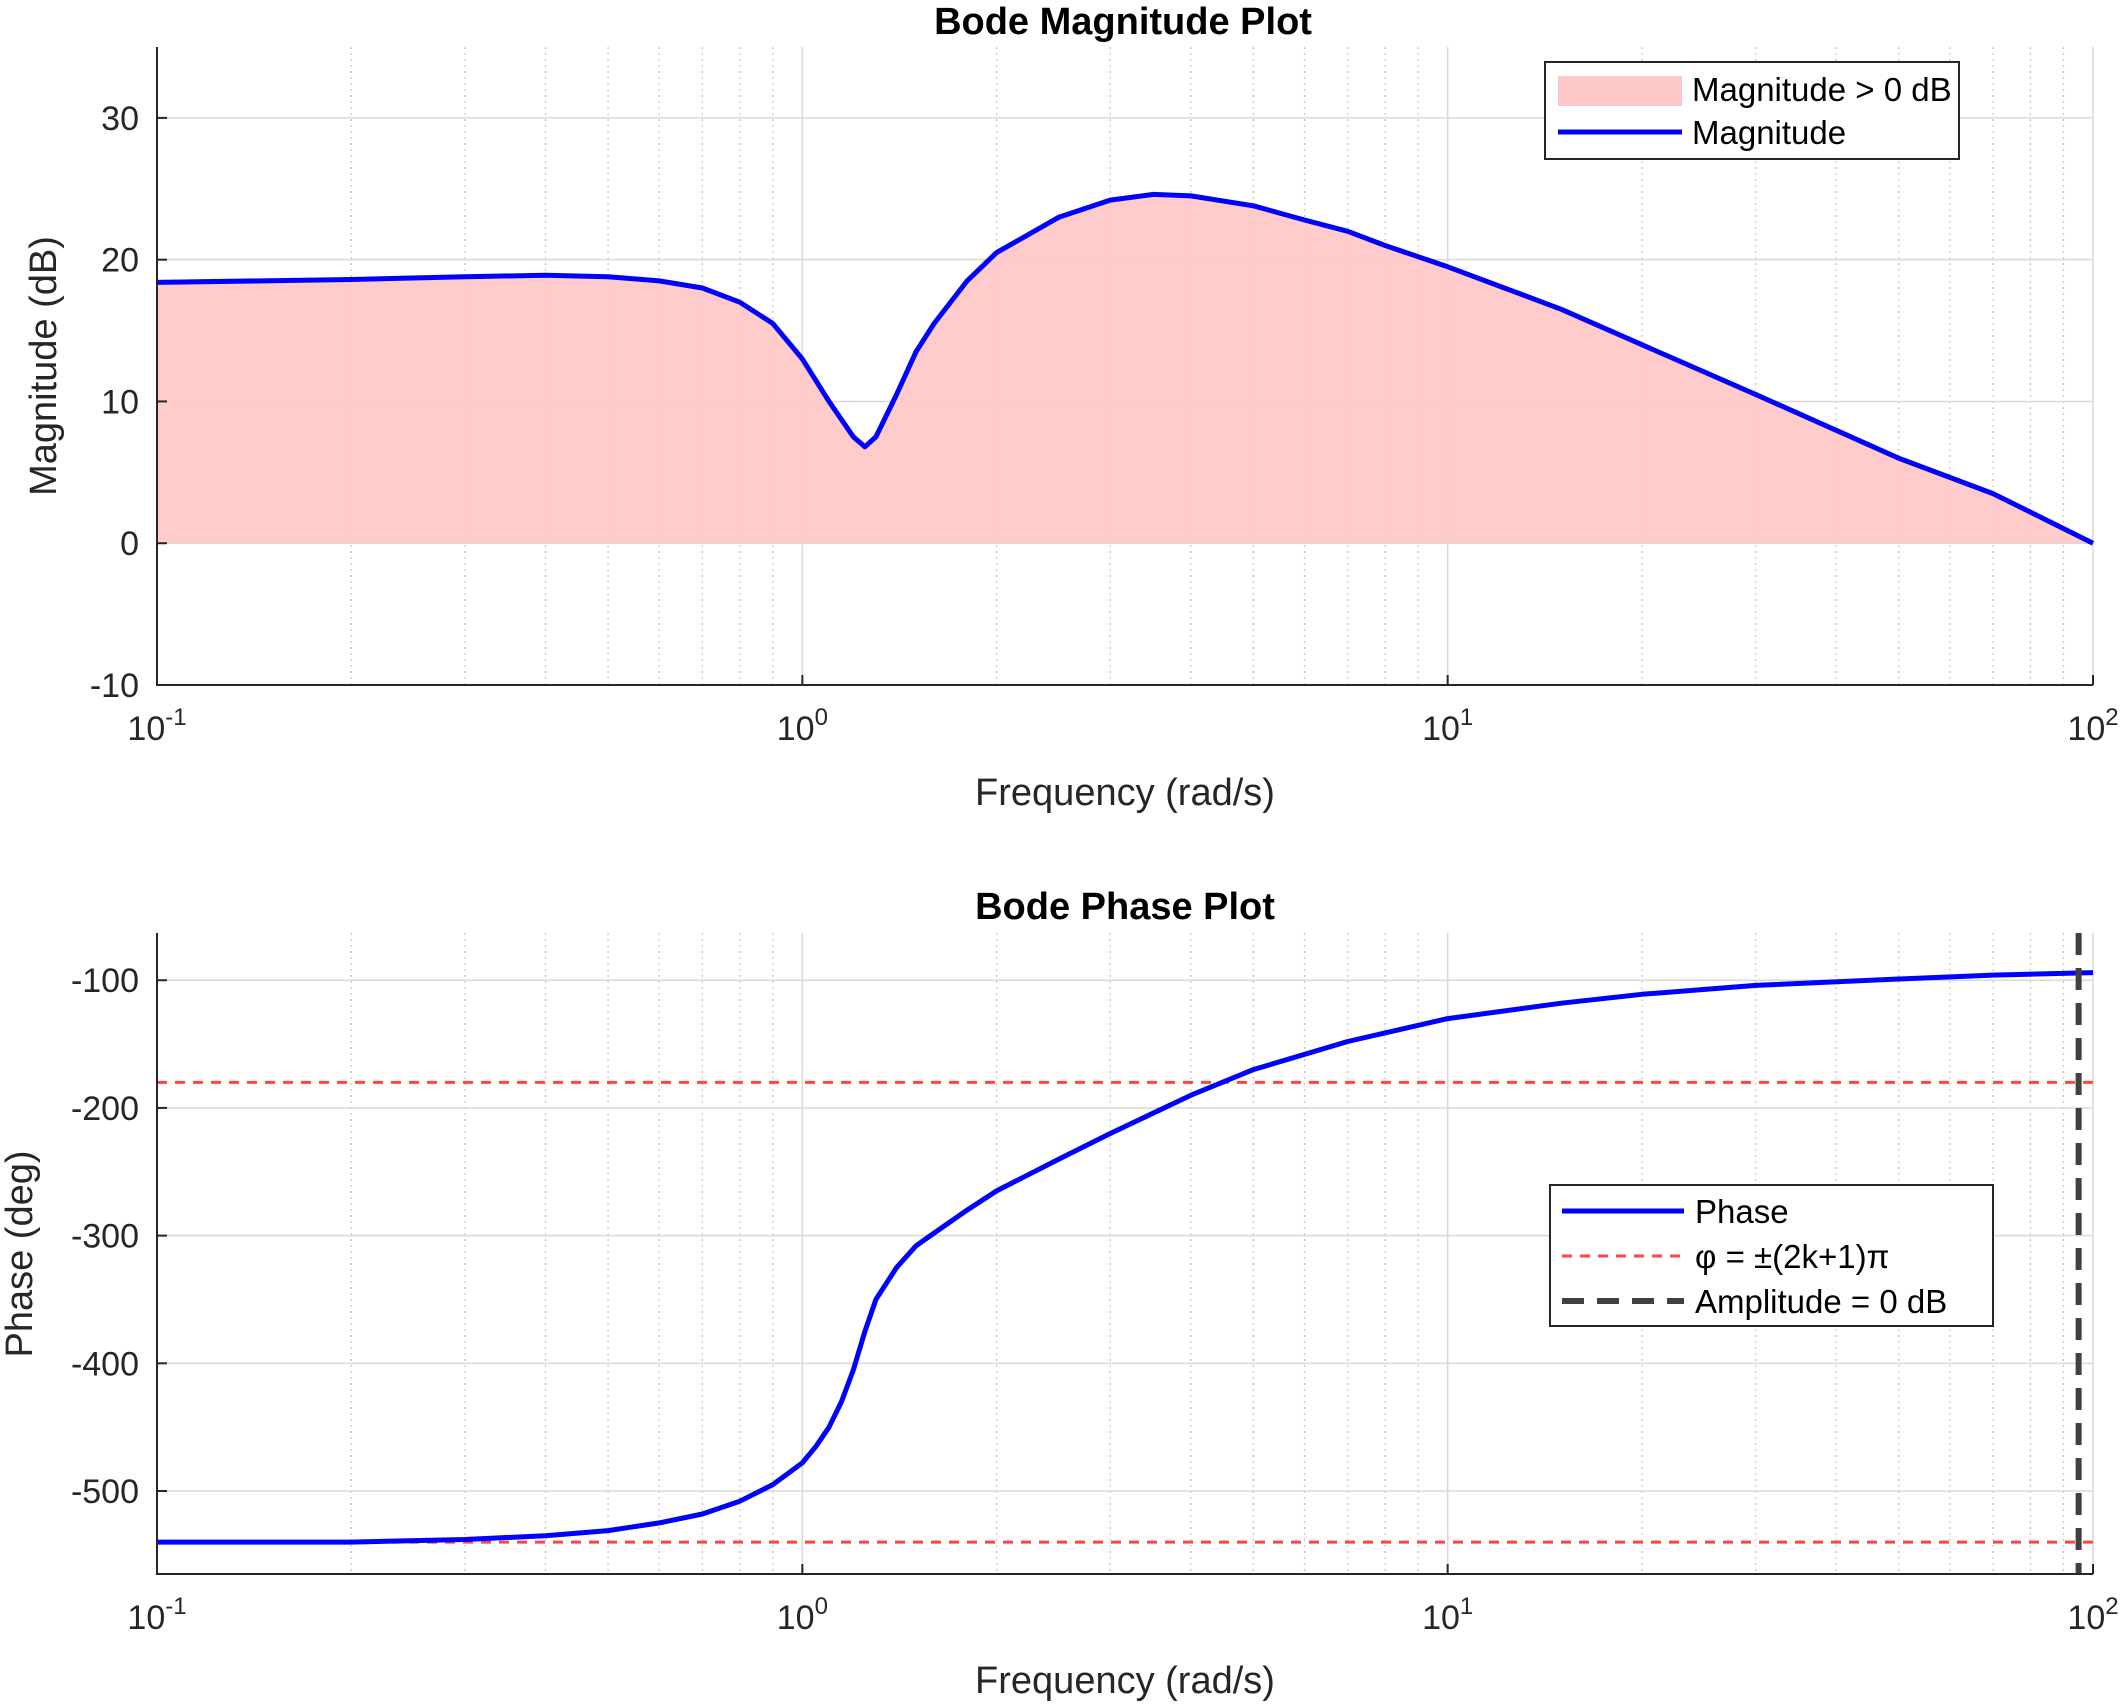 Image resolution: width=2127 pixels, height=1707 pixels. What do you see at coordinates (120, 402) in the screenshot?
I see `y-tick-label: 10` at bounding box center [120, 402].